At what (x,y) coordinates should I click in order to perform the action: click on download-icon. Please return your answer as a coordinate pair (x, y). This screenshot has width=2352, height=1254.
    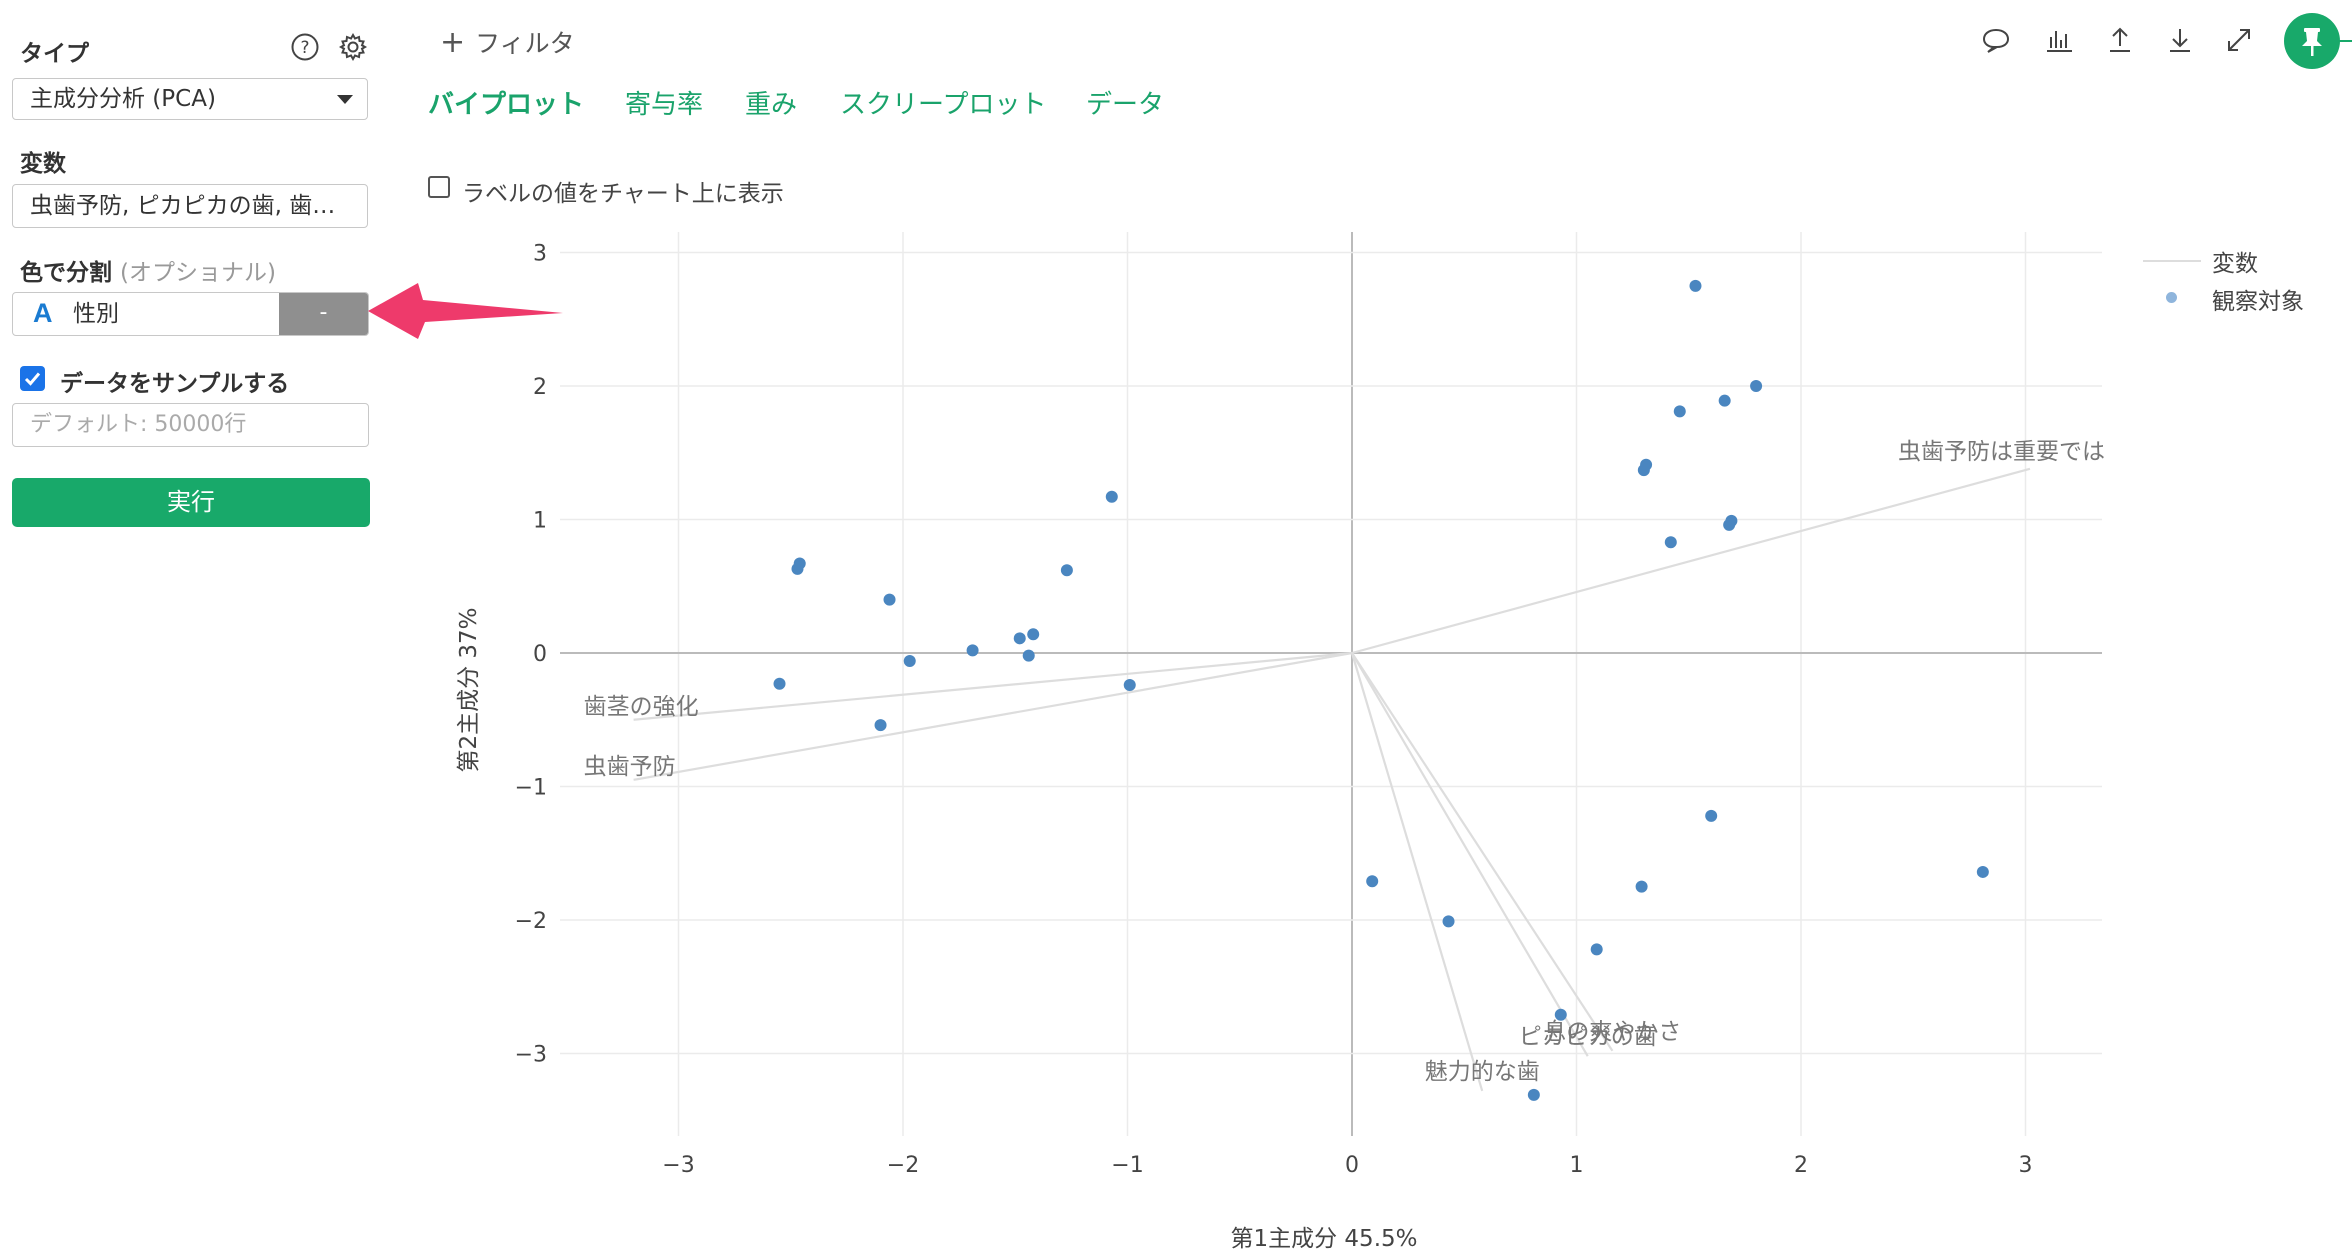
    Looking at the image, I should click on (2180, 40).